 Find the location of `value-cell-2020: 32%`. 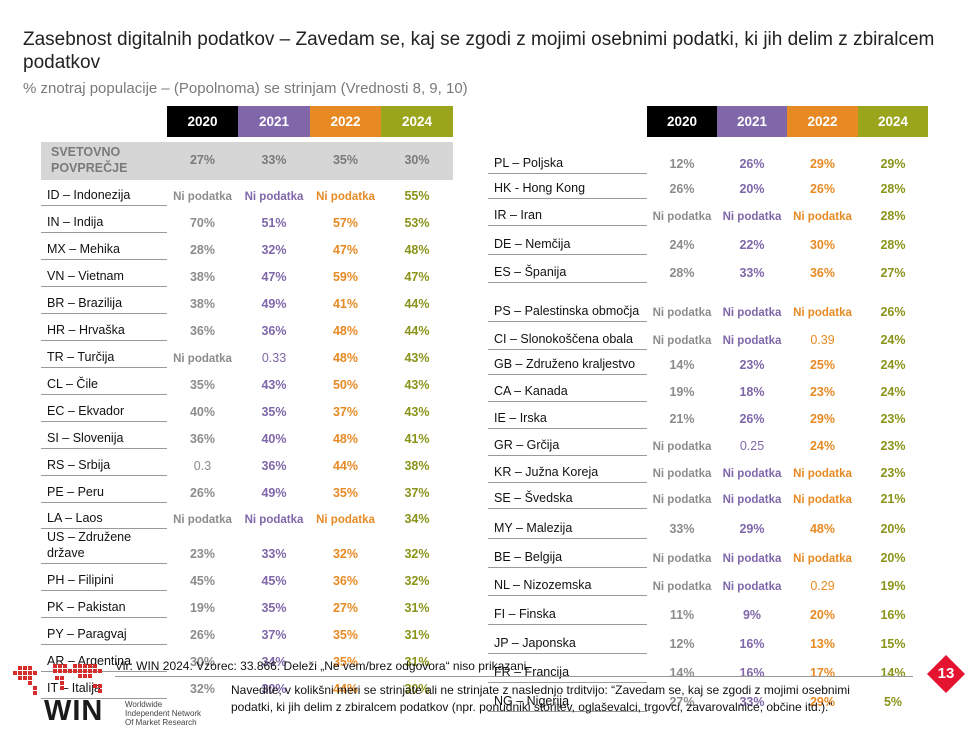

value-cell-2020: 32% is located at coordinates (202, 688).